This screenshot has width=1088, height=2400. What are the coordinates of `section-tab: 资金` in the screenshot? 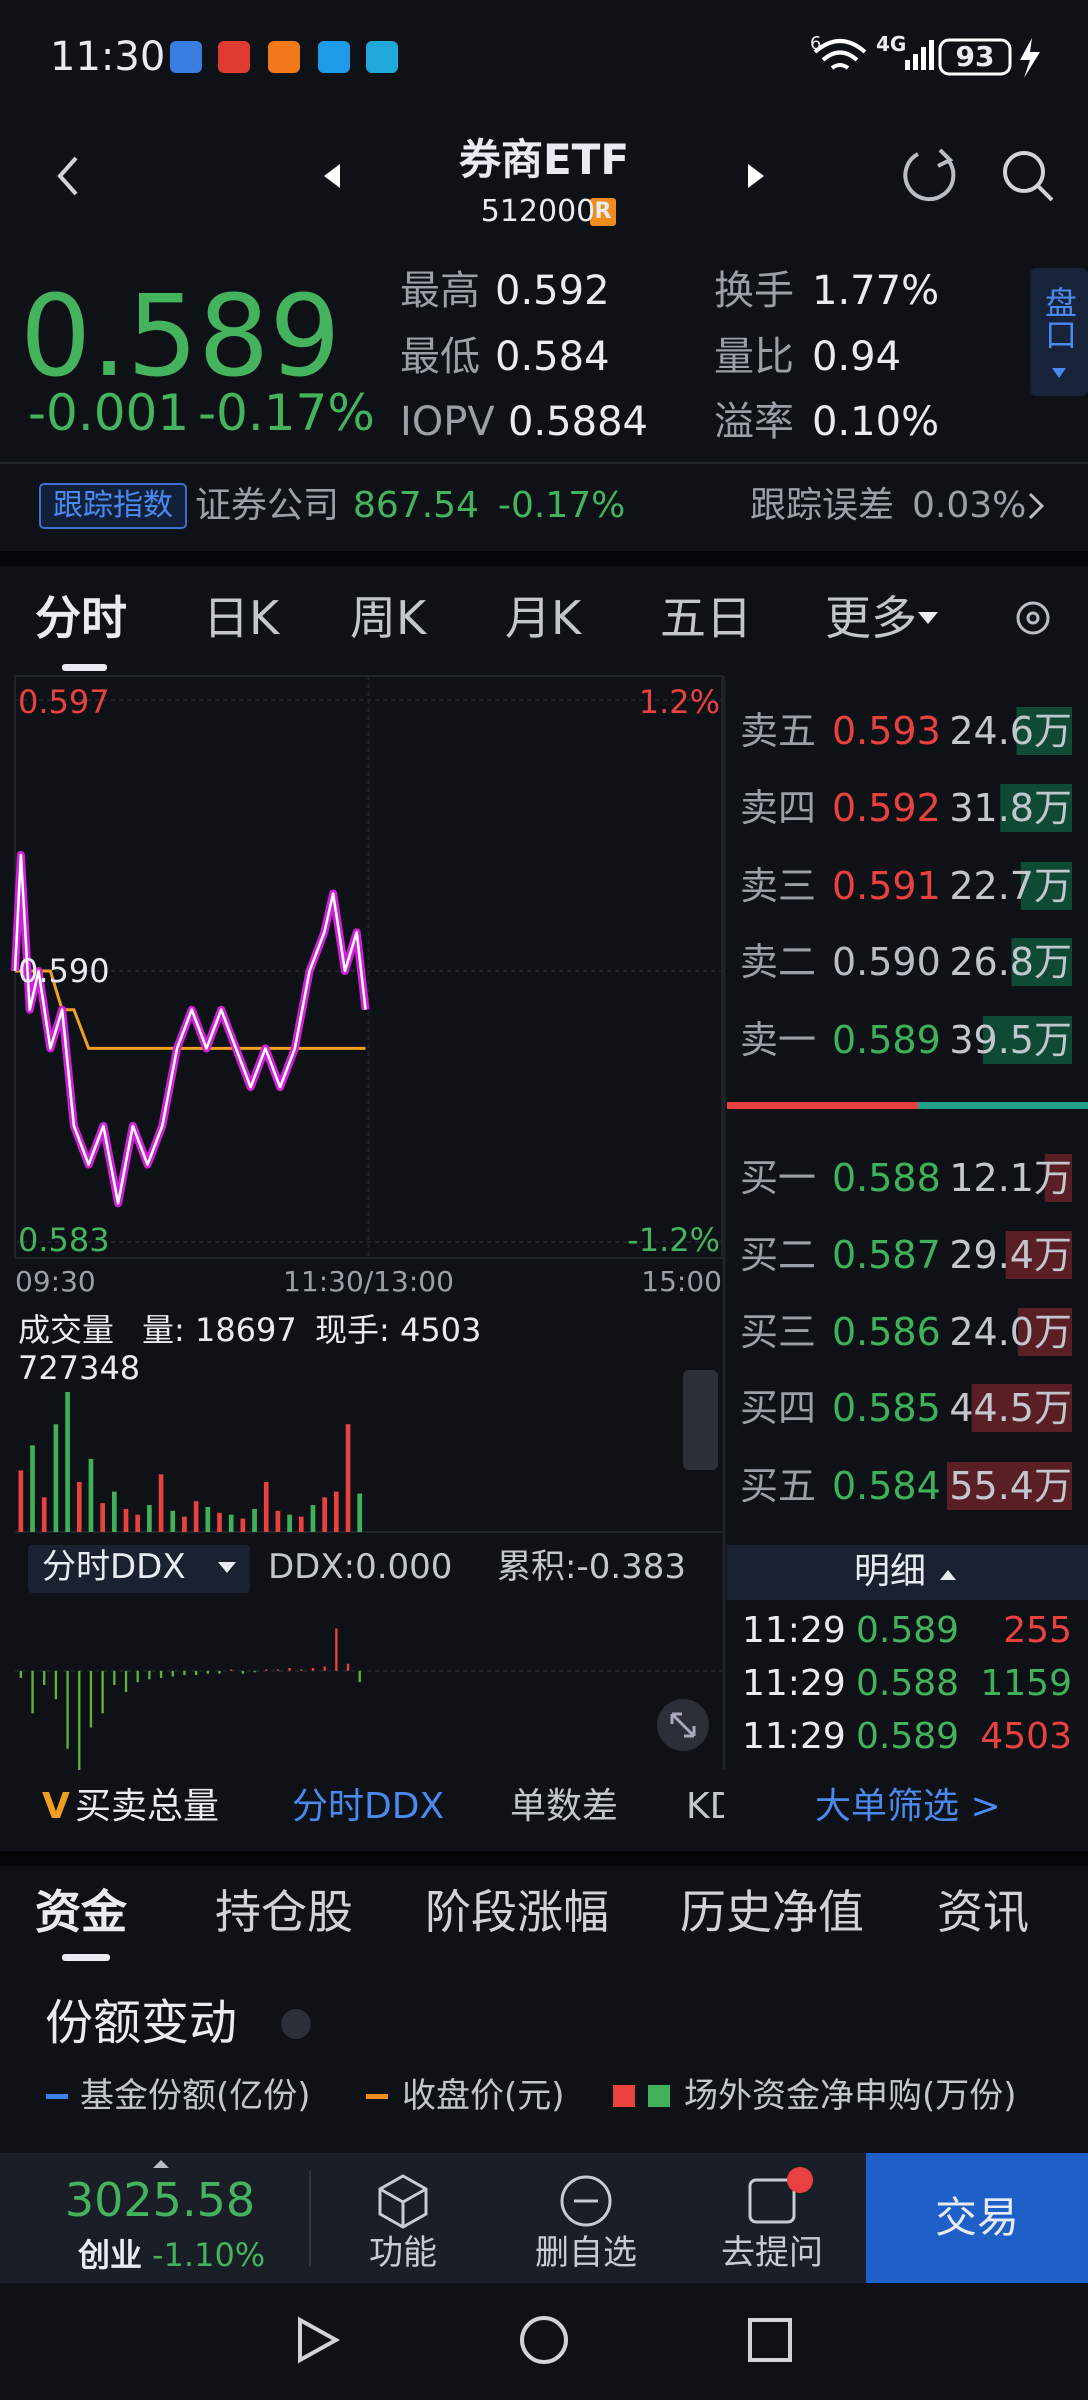 It's located at (81, 1912).